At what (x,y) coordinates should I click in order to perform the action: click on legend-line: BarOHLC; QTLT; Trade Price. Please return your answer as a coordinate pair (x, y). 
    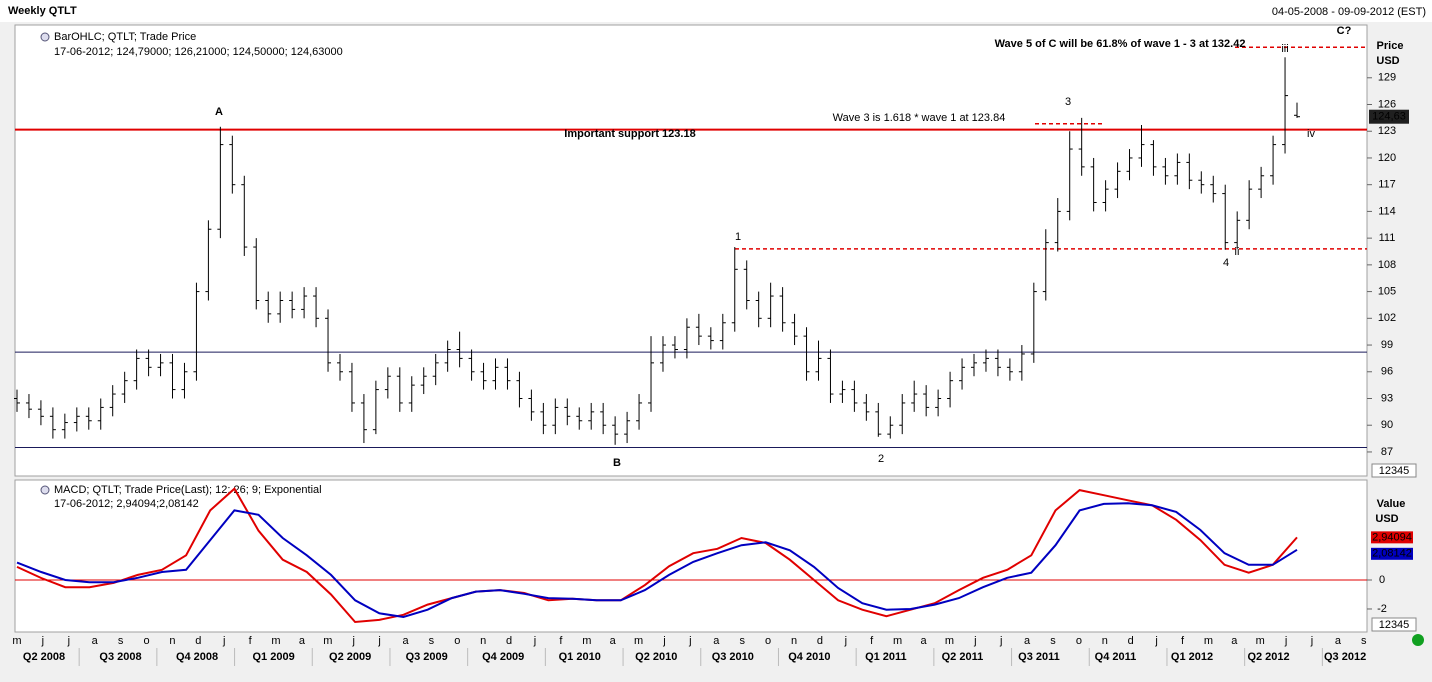
    Looking at the image, I should click on (125, 37).